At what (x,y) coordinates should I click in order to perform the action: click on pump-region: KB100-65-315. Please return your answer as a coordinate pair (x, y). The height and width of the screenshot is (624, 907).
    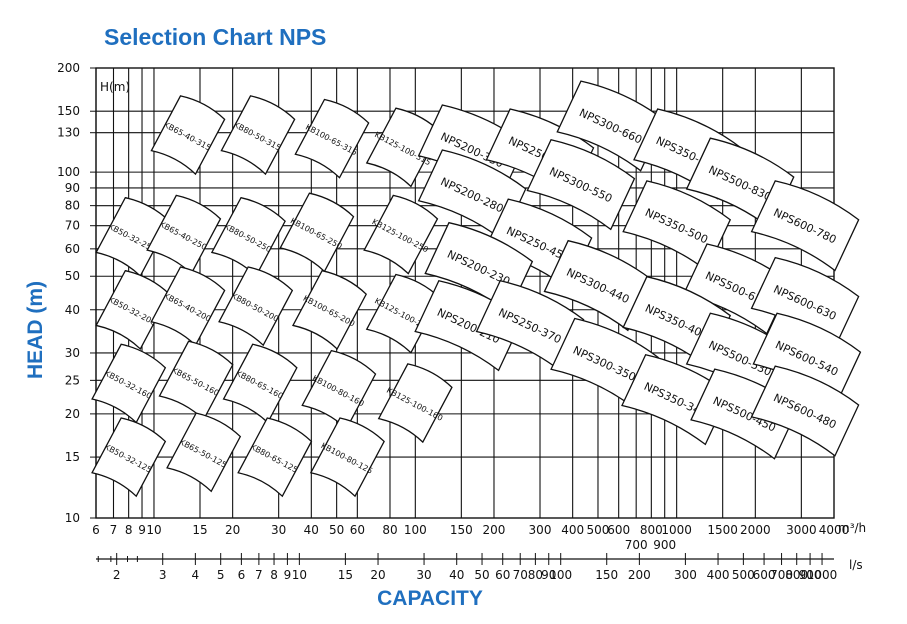
    Looking at the image, I should click on (332, 138).